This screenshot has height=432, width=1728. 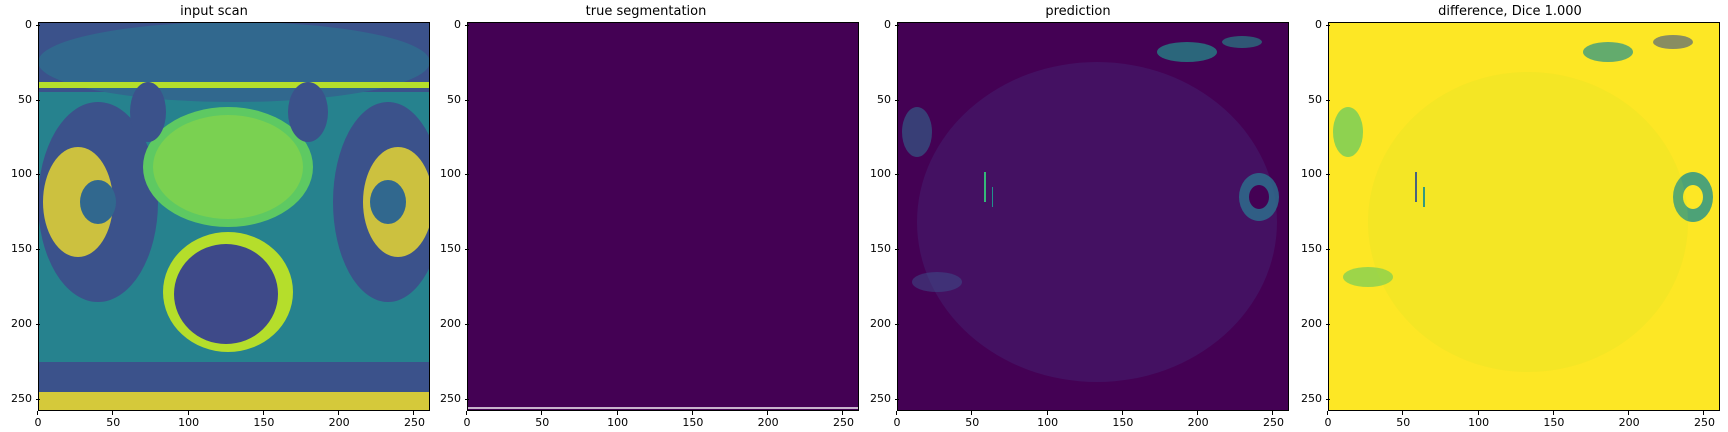 I want to click on panel-title: prediction, so click(x=1078, y=11).